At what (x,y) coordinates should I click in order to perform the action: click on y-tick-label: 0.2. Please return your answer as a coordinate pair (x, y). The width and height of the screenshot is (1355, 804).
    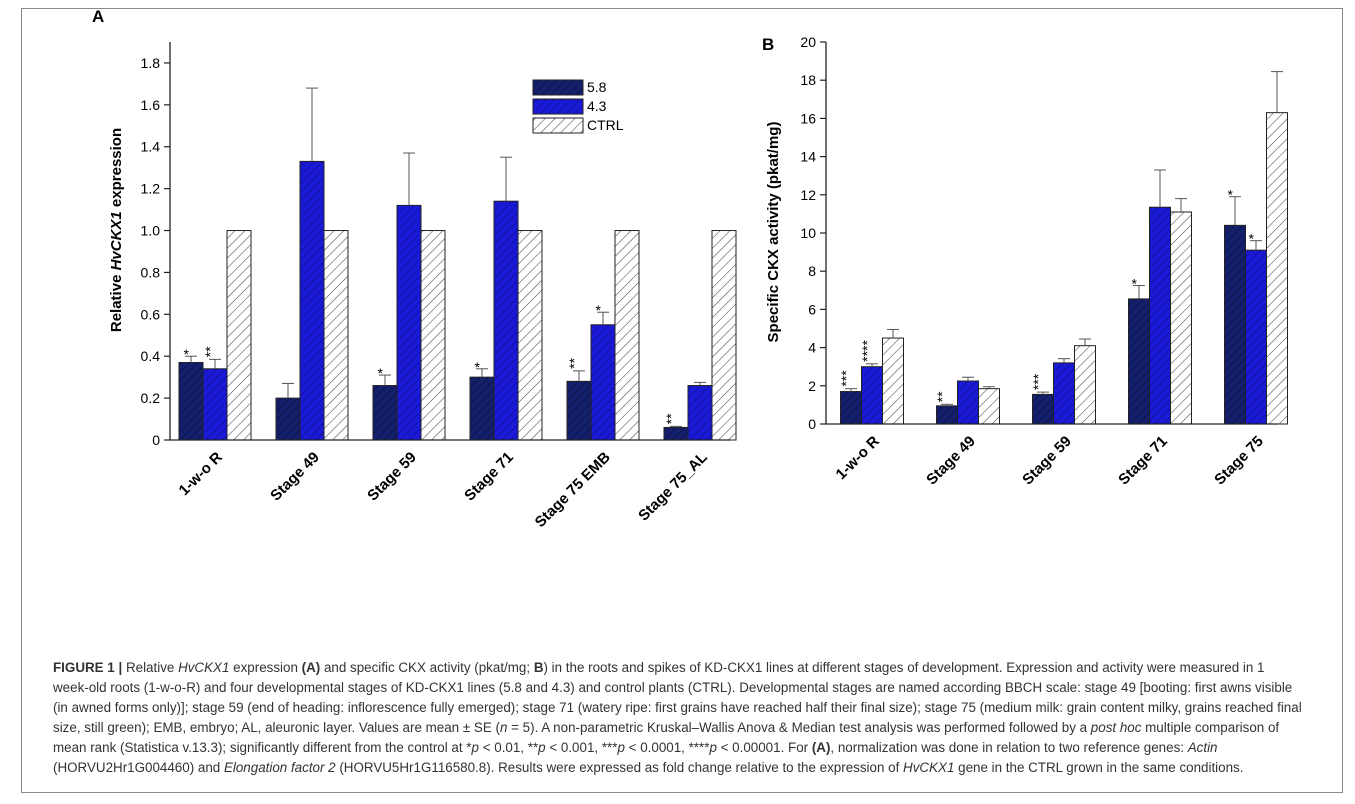
    Looking at the image, I should click on (151, 398).